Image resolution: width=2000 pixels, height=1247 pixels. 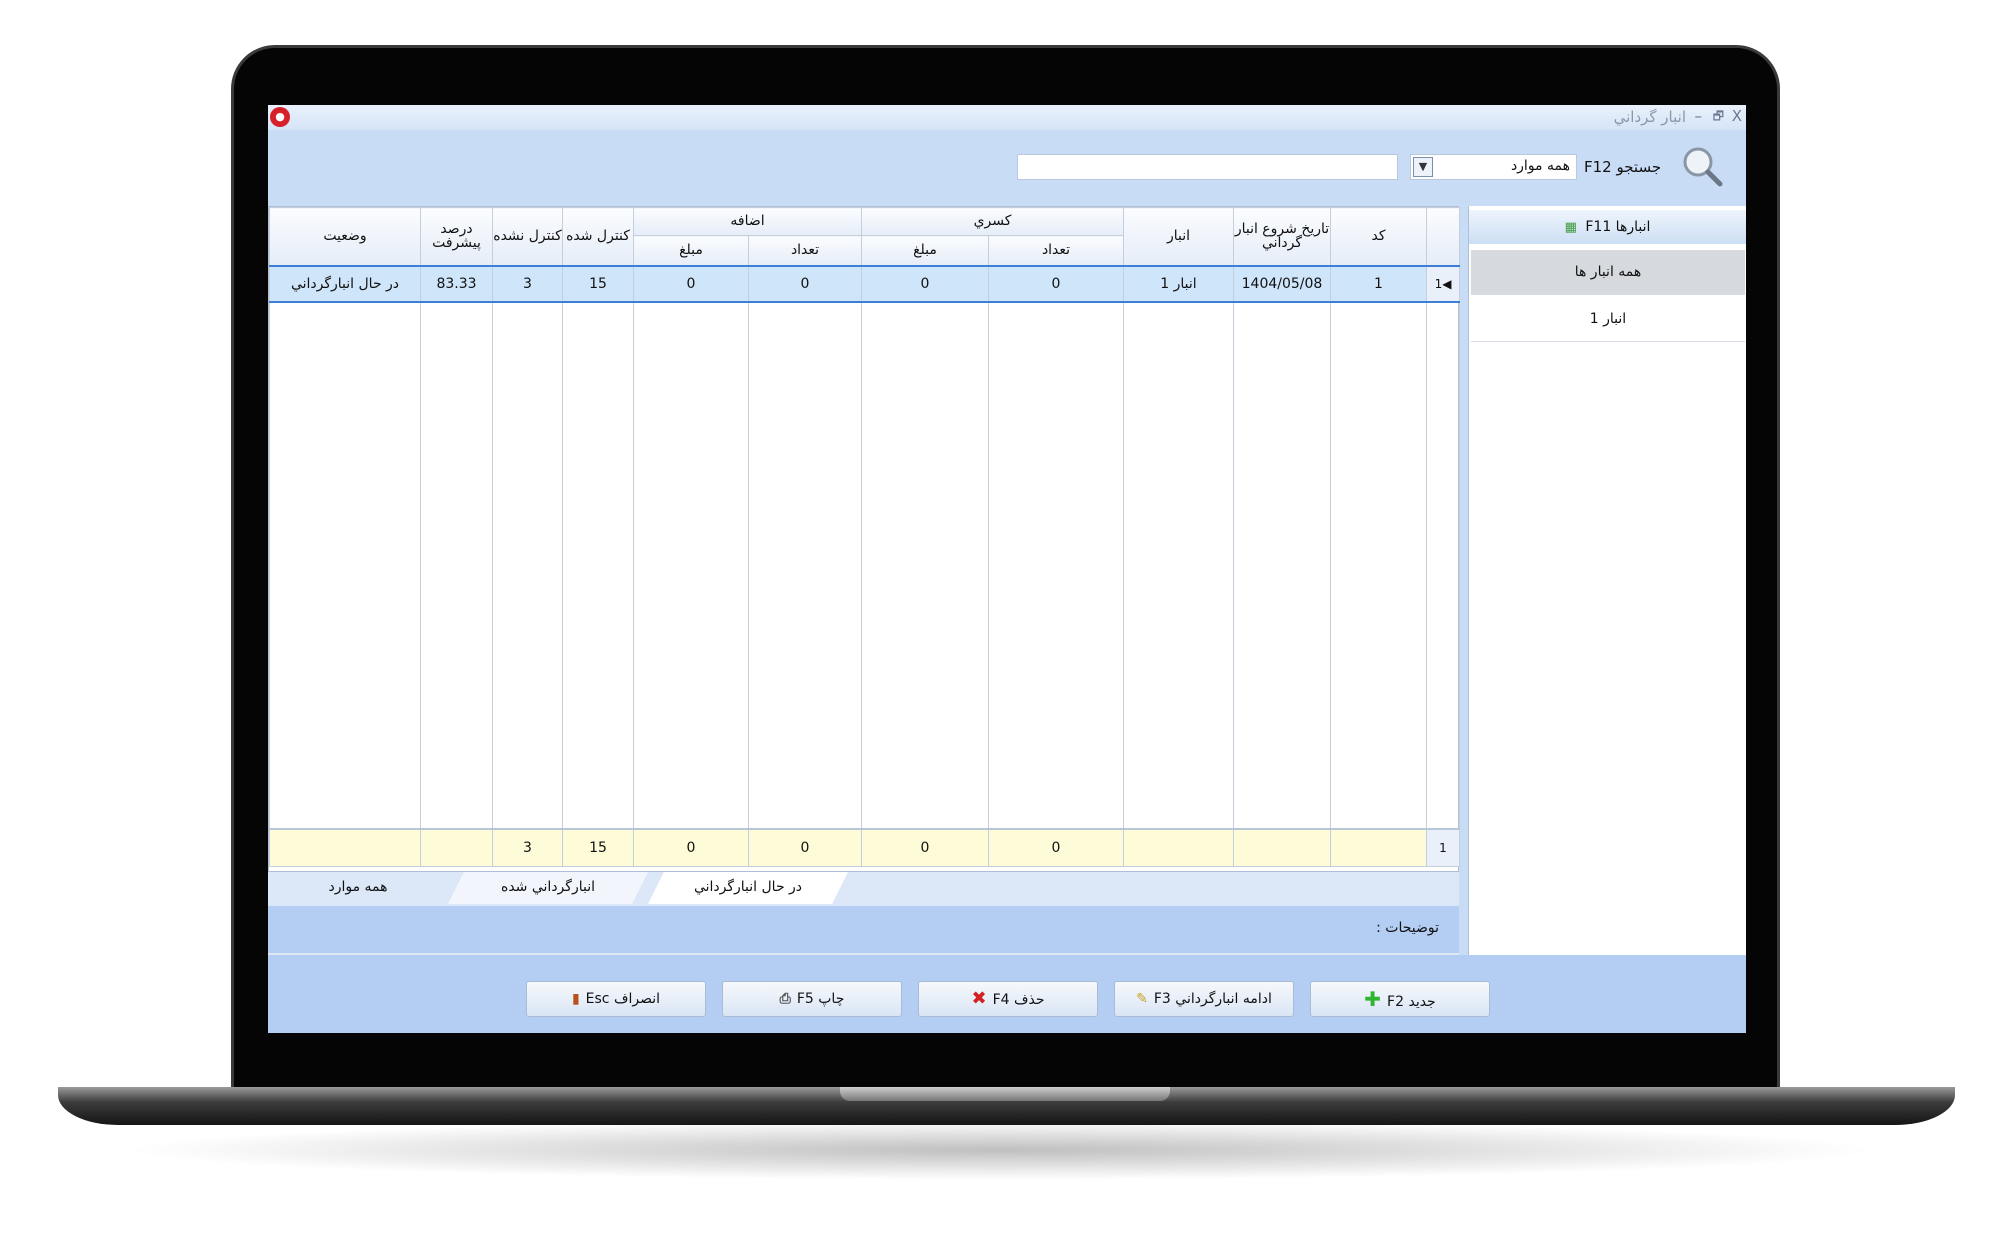 What do you see at coordinates (358, 887) in the screenshot?
I see `tab-all: همه موارد` at bounding box center [358, 887].